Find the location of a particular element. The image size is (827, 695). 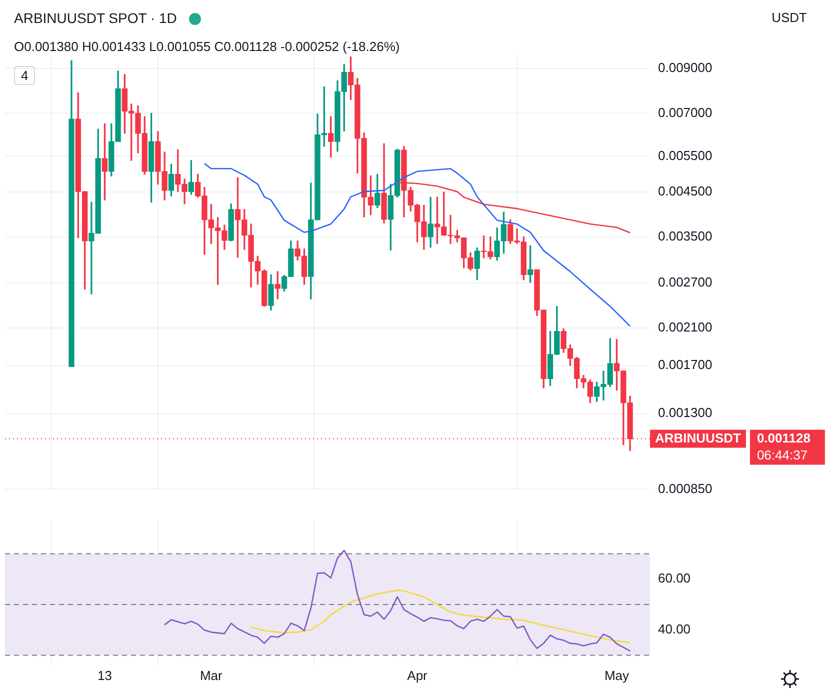

y-tick-label: 40.00 is located at coordinates (674, 628).